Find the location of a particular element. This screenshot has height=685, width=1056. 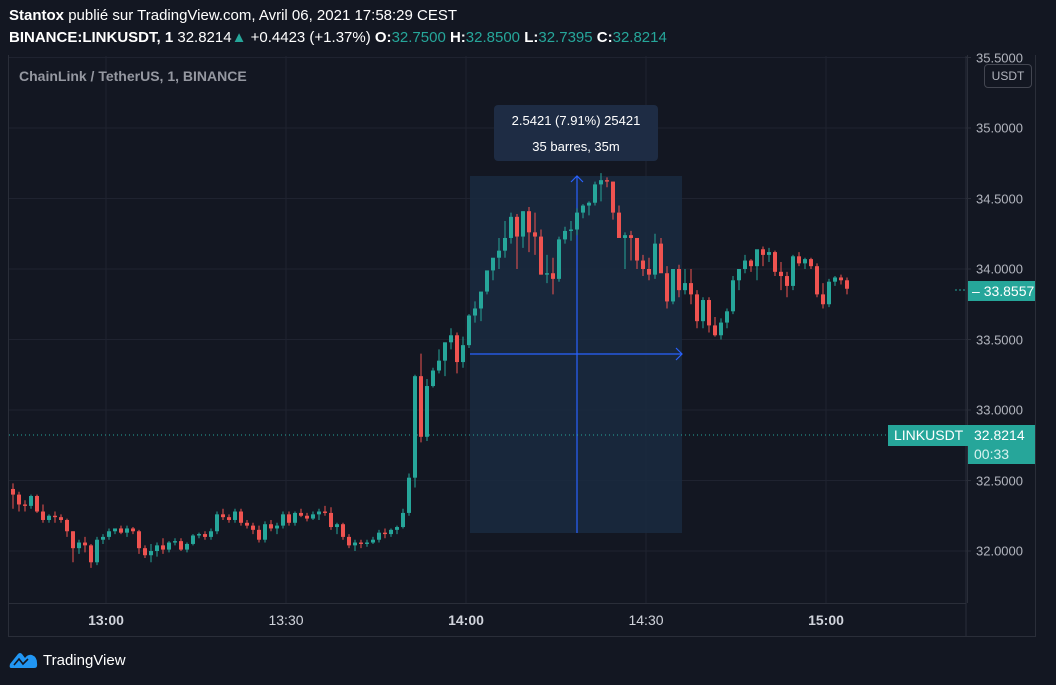

time-tick: 14:30 is located at coordinates (646, 620).